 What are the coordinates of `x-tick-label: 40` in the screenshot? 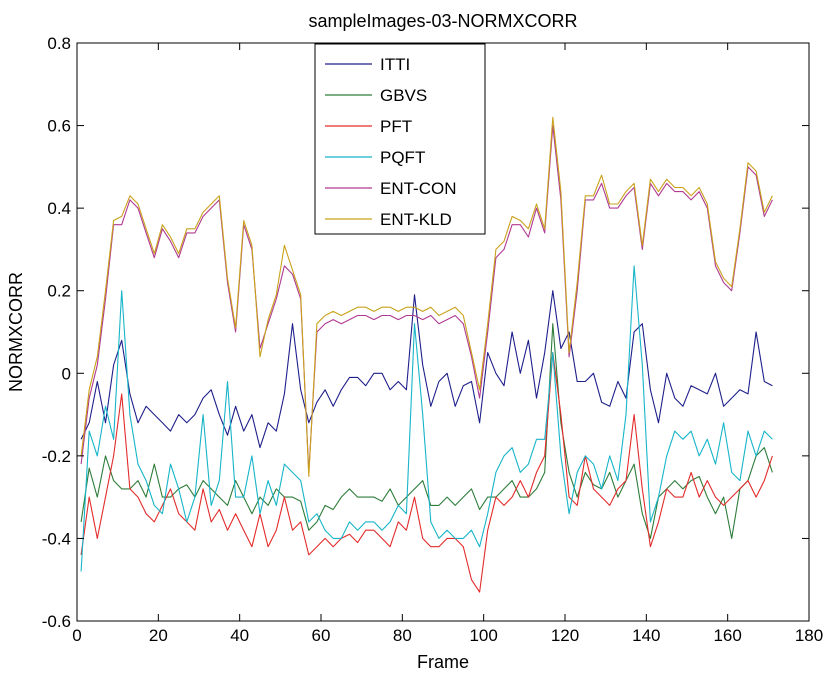 It's located at (239, 635).